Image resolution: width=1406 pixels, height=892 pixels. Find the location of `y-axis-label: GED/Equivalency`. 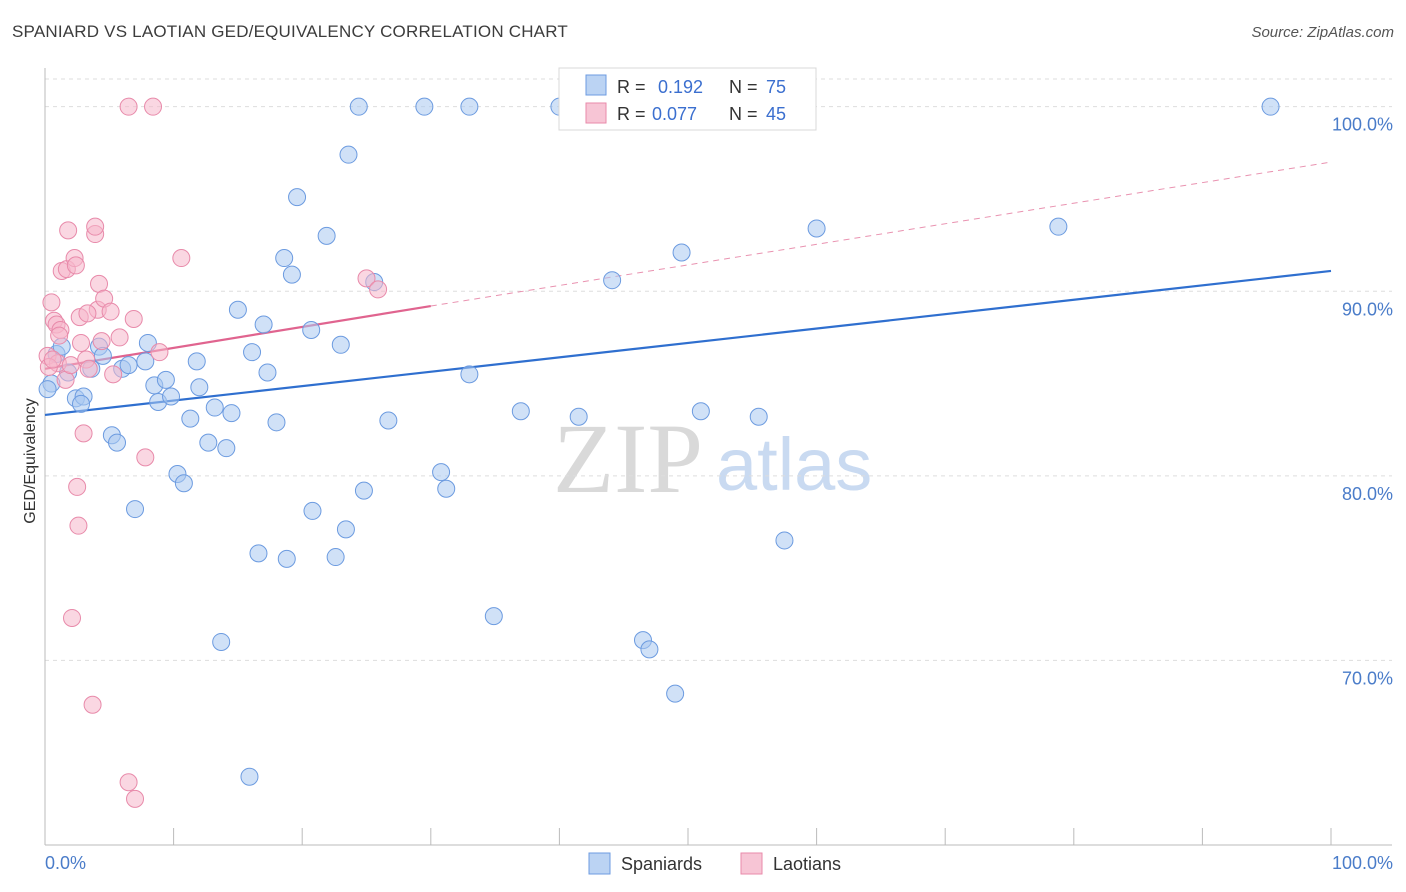

y-axis-label: GED/Equivalency is located at coordinates (30, 460).